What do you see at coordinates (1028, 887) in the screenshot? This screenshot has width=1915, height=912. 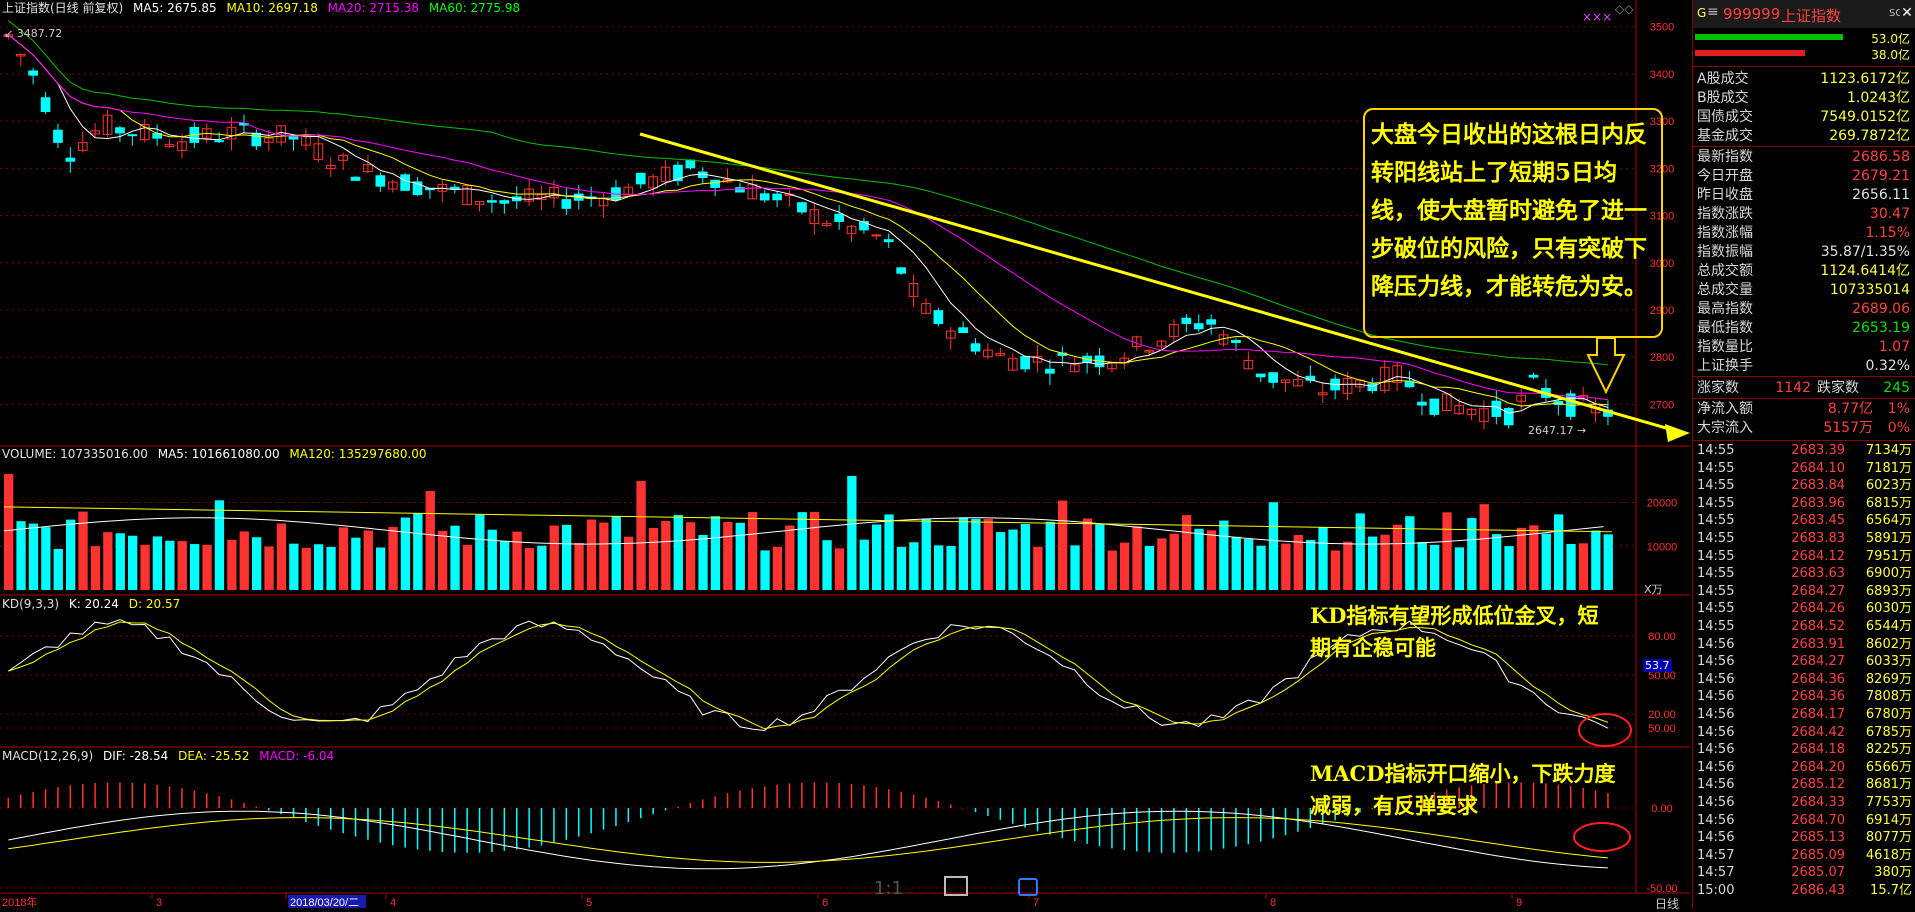 I see `cursor-icon` at bounding box center [1028, 887].